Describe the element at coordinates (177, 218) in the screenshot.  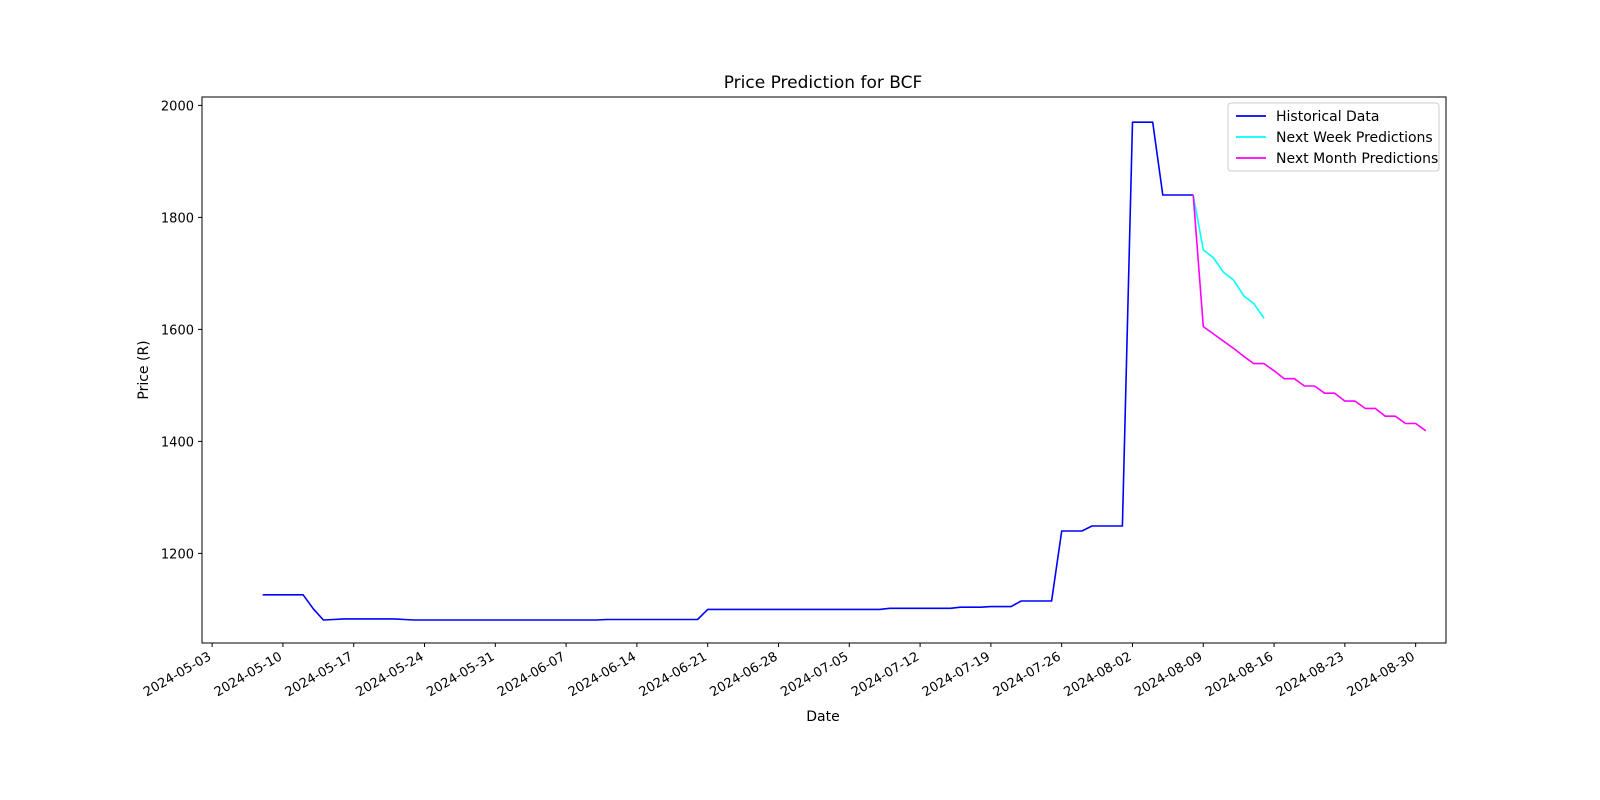
I see `y-tick-label: 1800` at that location.